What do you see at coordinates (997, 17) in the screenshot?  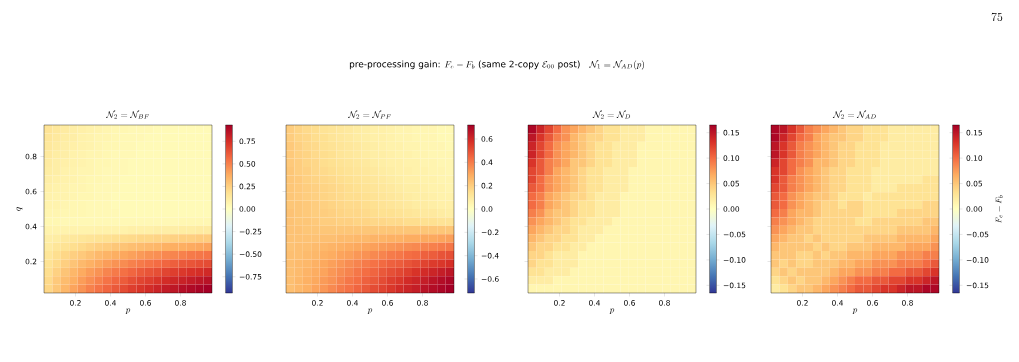 I see `text: $75$` at bounding box center [997, 17].